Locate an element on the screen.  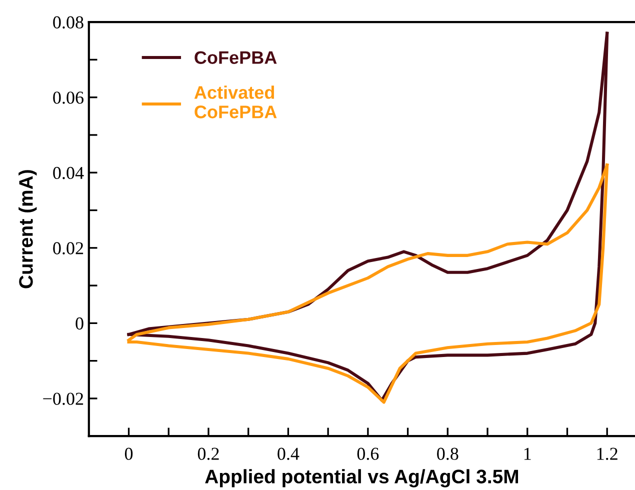
x-tick-label: 0.2 is located at coordinates (208, 454).